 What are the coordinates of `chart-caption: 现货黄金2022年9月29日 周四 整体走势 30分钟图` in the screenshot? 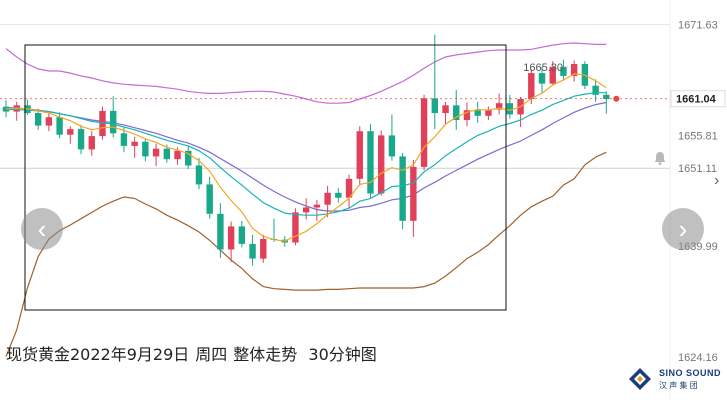 It's located at (194, 353).